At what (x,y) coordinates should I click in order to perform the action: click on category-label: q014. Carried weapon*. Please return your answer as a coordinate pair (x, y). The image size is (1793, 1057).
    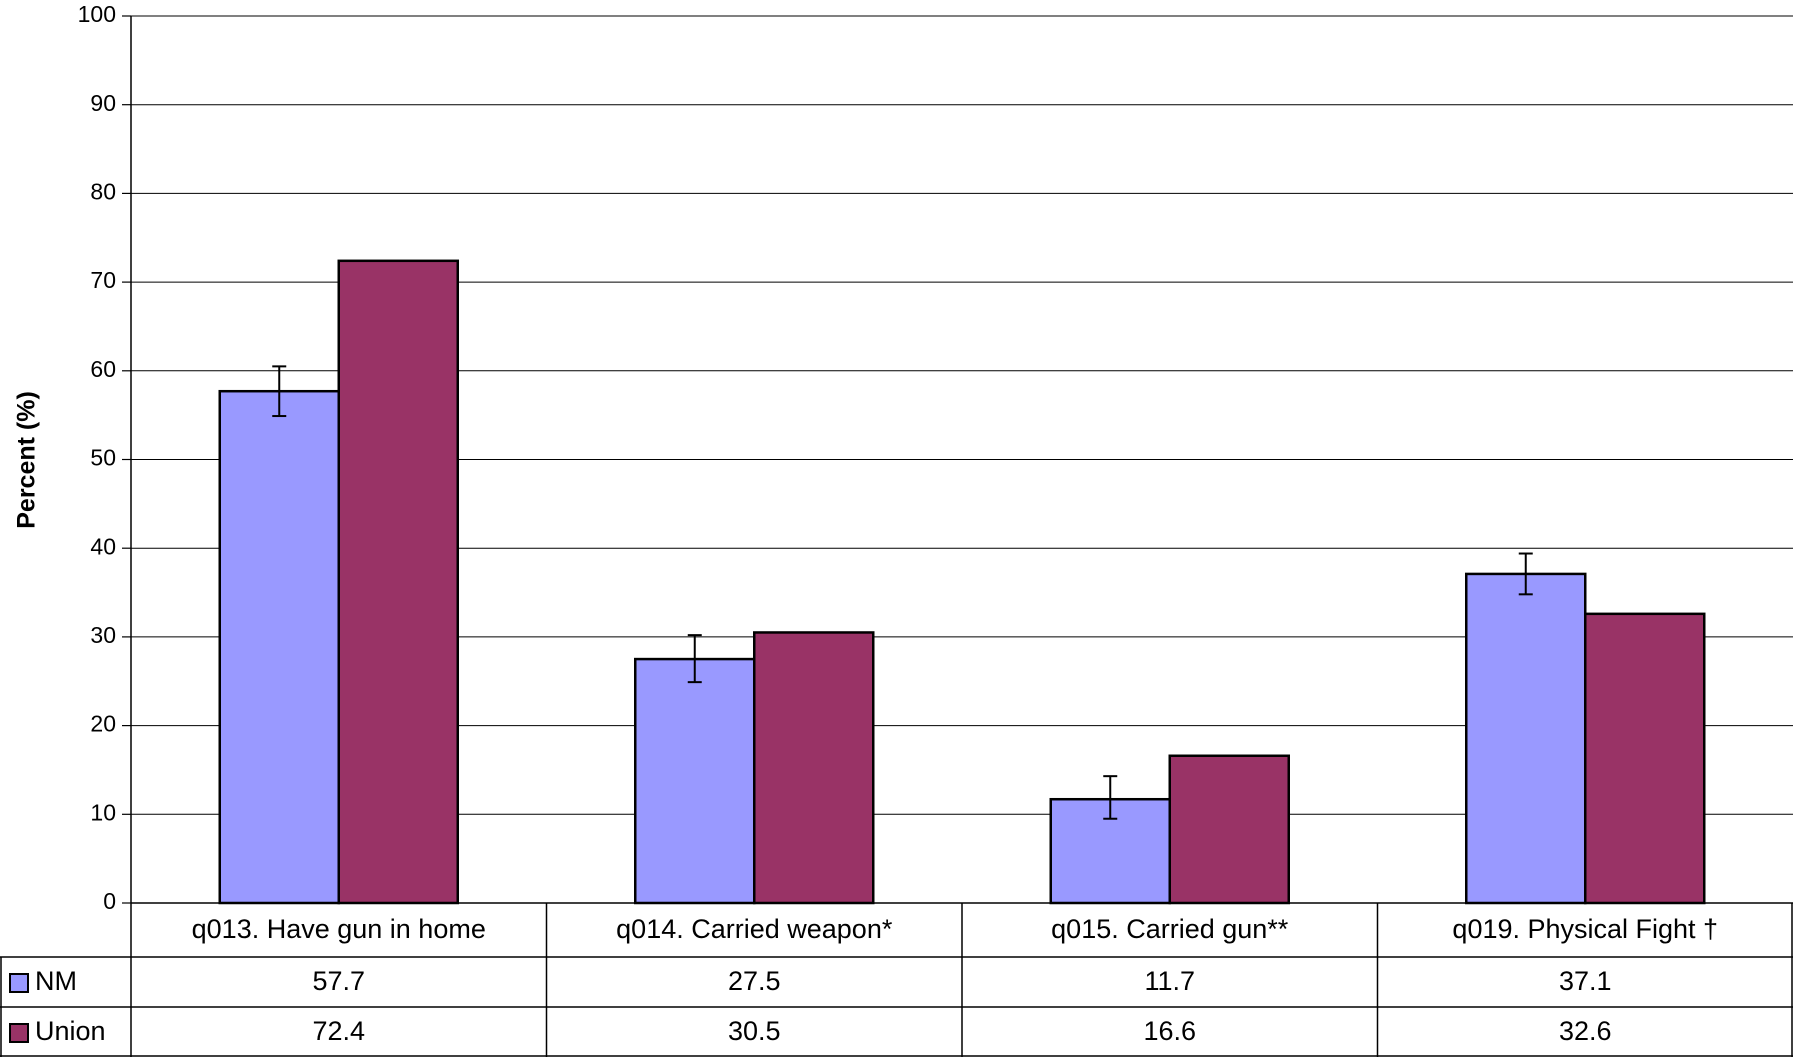
    Looking at the image, I should click on (754, 929).